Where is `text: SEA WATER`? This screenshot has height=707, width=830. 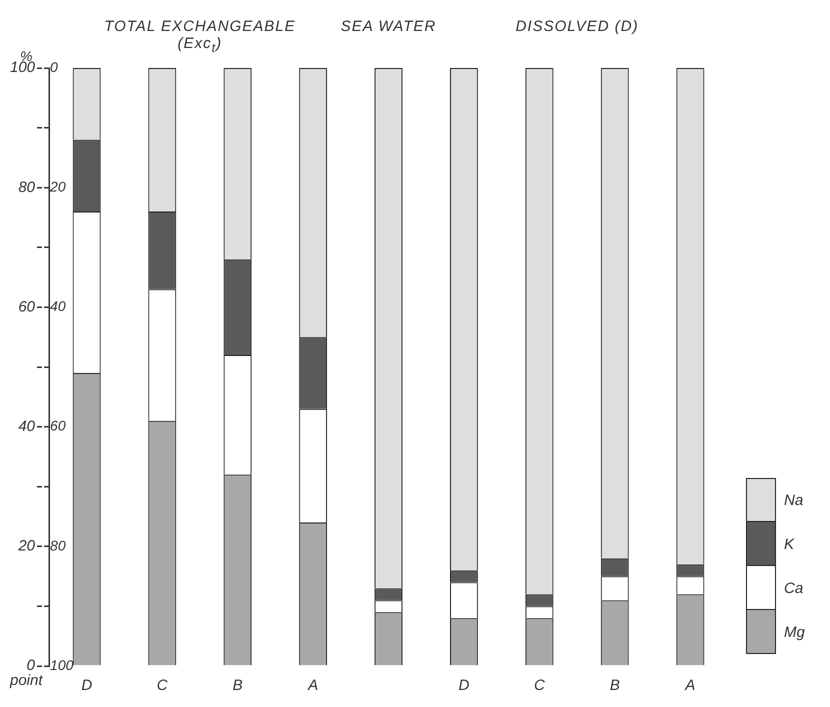 text: SEA WATER is located at coordinates (388, 26).